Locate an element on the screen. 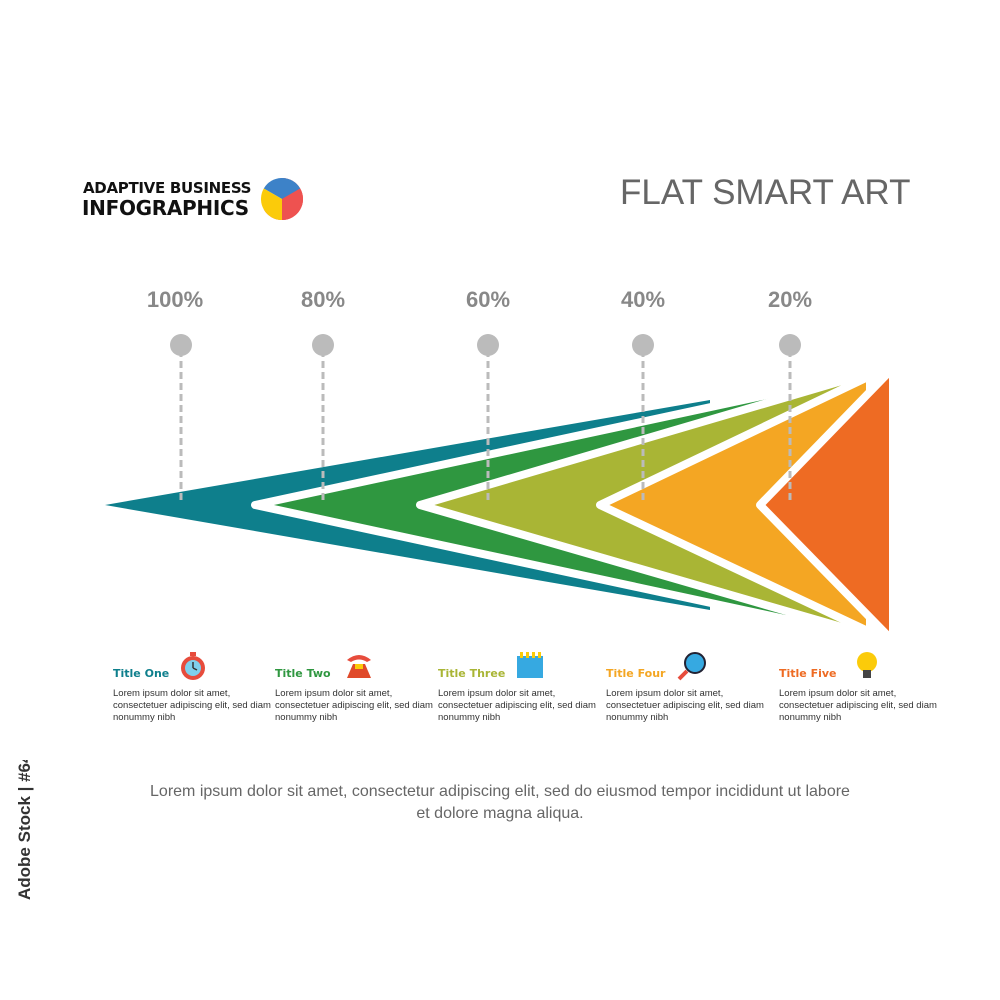 The height and width of the screenshot is (1000, 1000). alarm-clock-icon is located at coordinates (193, 666).